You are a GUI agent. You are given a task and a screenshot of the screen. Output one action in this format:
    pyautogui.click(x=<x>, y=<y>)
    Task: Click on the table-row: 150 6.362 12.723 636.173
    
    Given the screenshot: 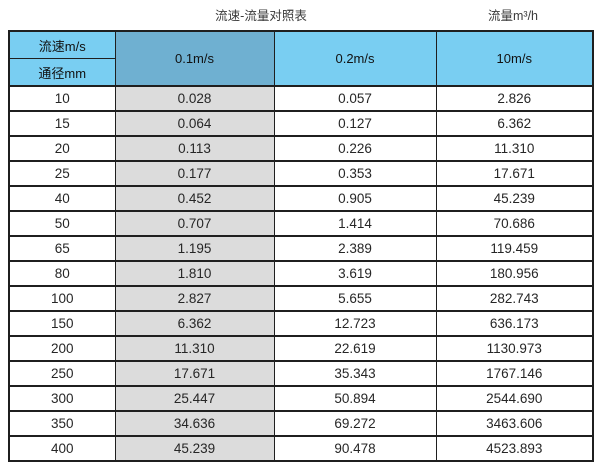 What is the action you would take?
    pyautogui.click(x=301, y=323)
    